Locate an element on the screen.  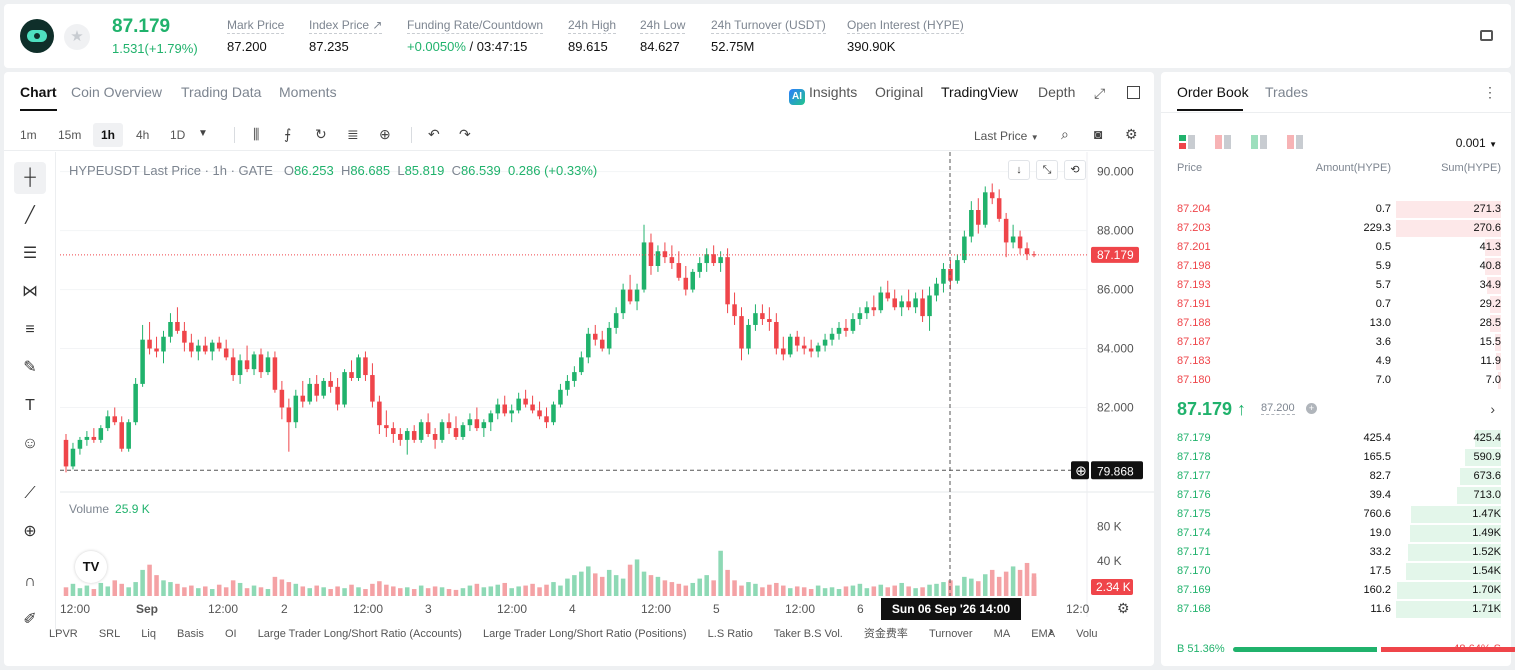
view-depth: Depth is located at coordinates (1057, 92).